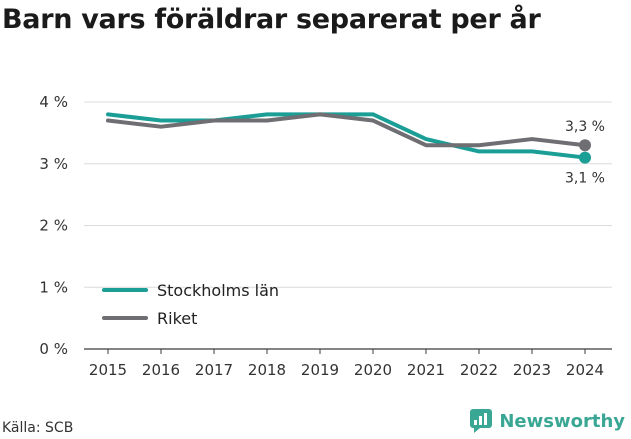 Image resolution: width=631 pixels, height=439 pixels. I want to click on newsworthy-logo-icon, so click(481, 421).